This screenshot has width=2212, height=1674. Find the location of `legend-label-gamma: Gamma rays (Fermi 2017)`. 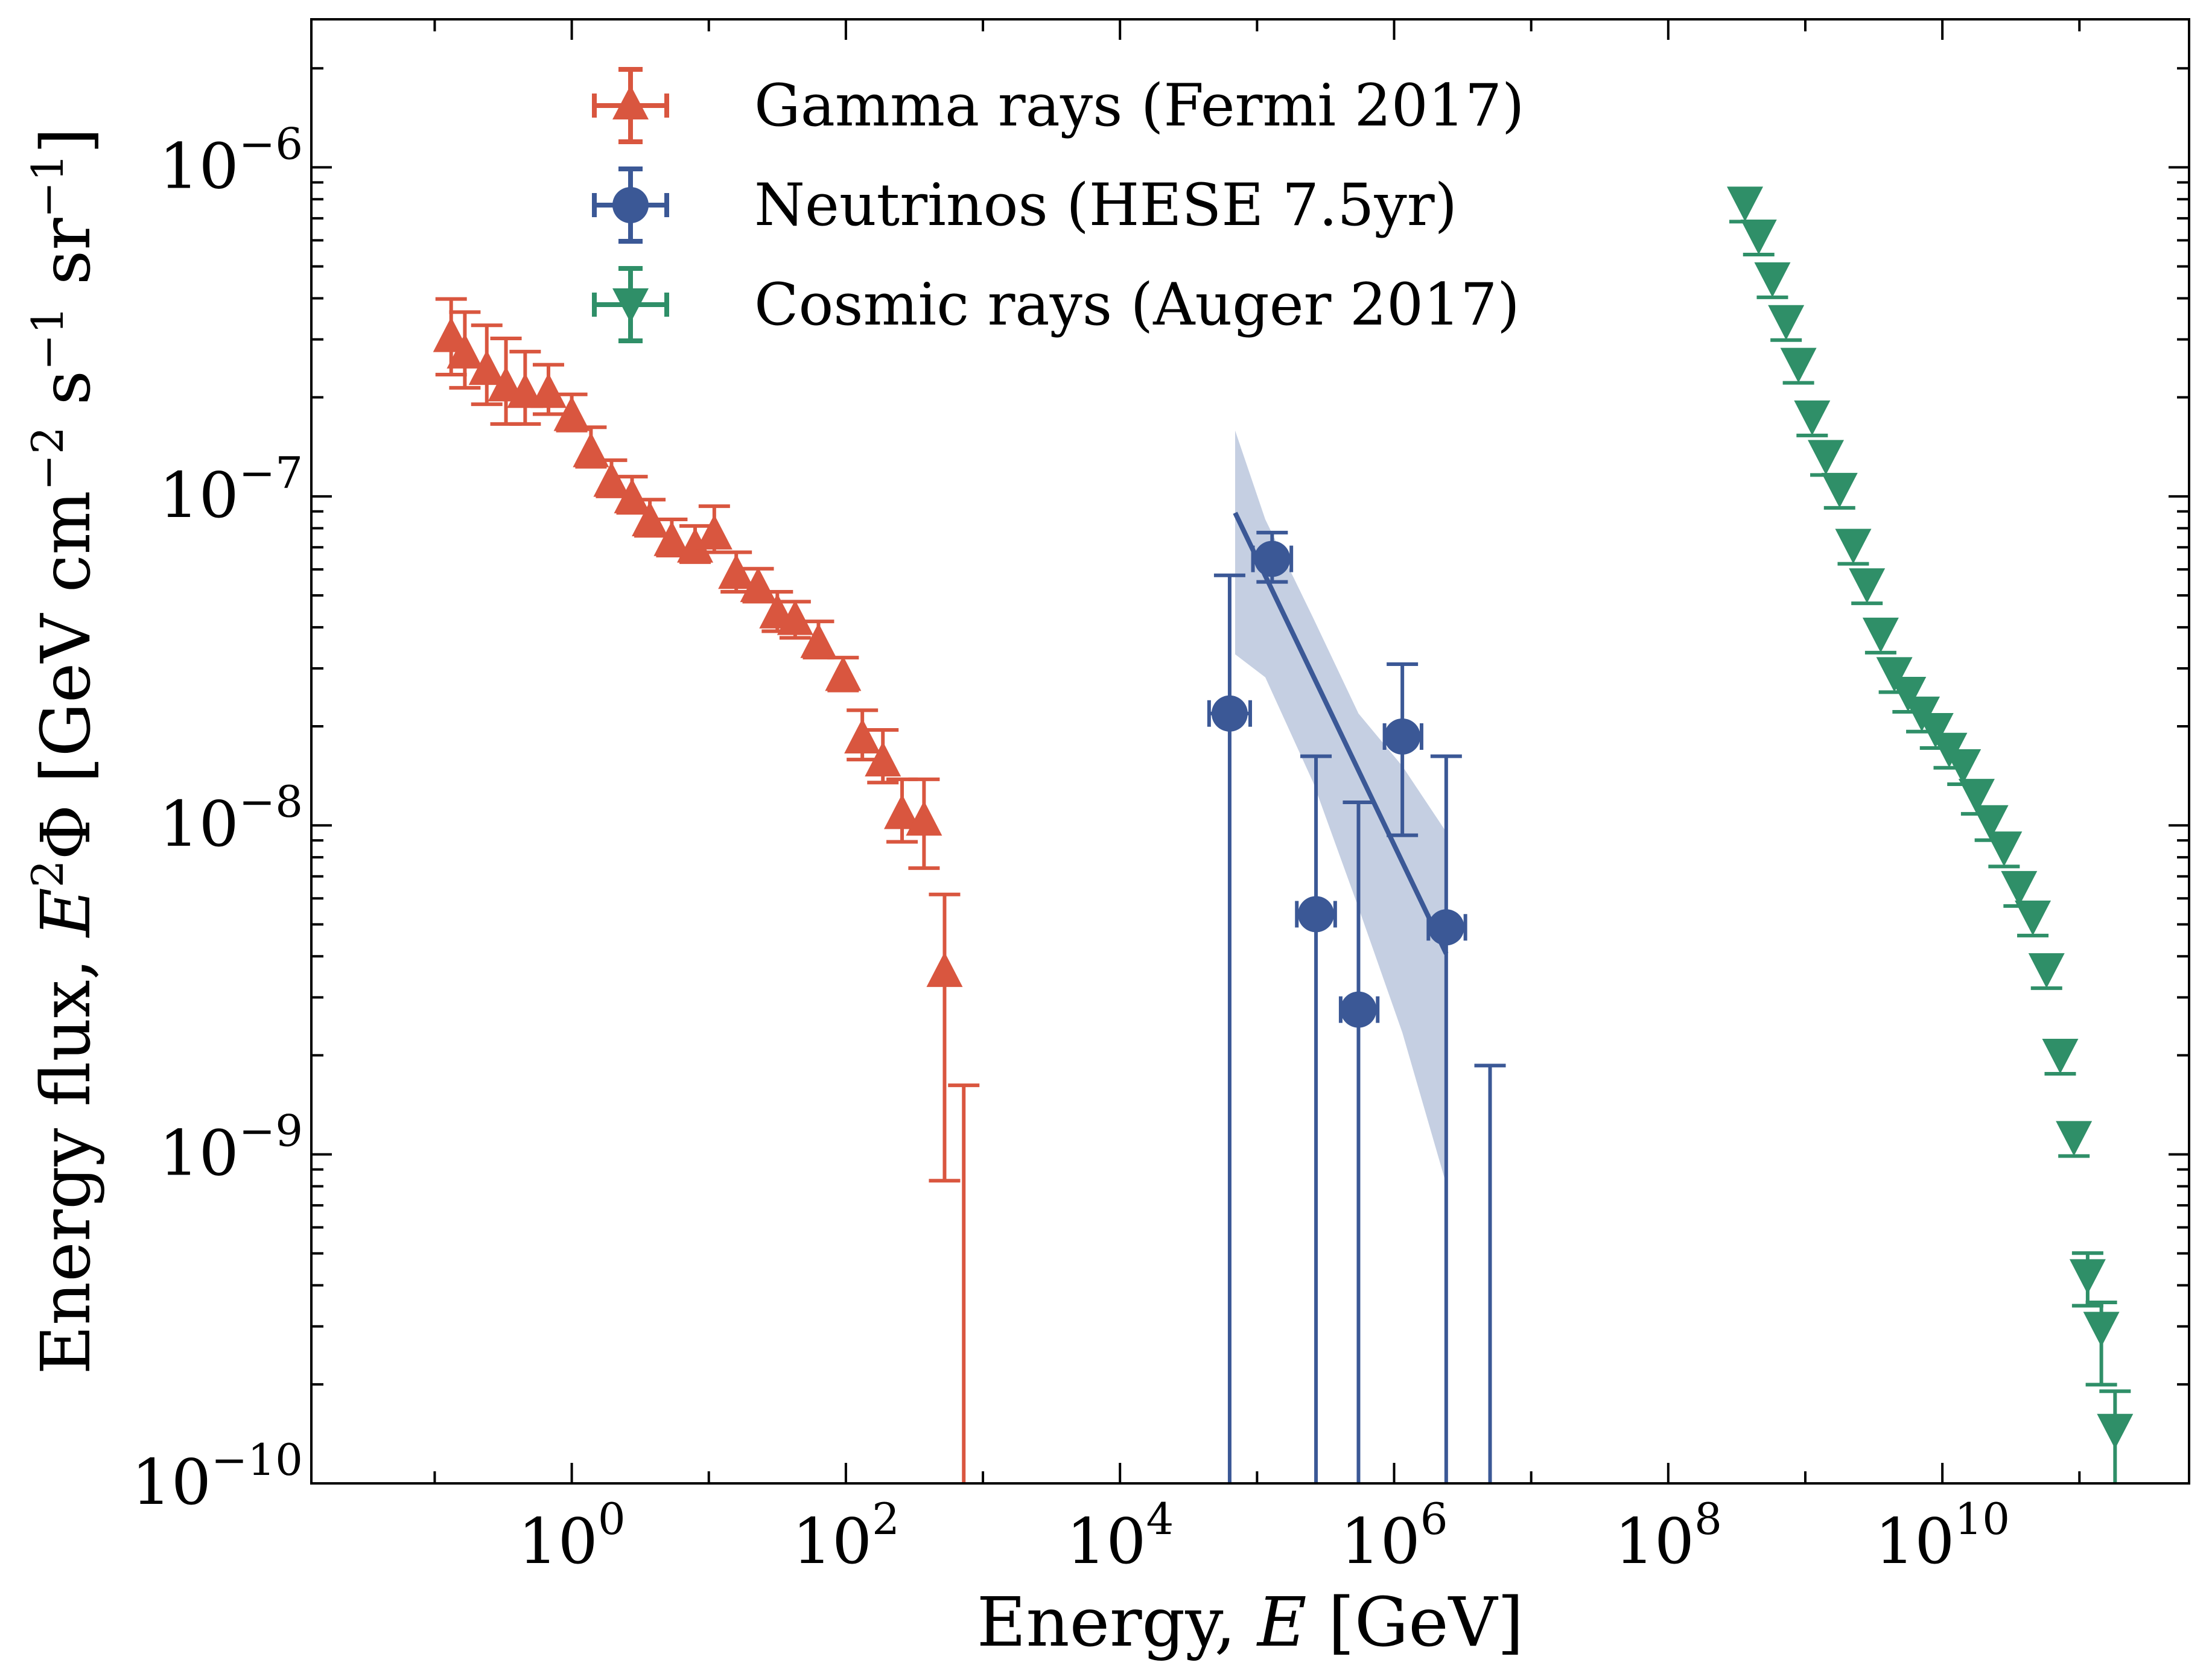

legend-label-gamma: Gamma rays (Fermi 2017) is located at coordinates (1139, 105).